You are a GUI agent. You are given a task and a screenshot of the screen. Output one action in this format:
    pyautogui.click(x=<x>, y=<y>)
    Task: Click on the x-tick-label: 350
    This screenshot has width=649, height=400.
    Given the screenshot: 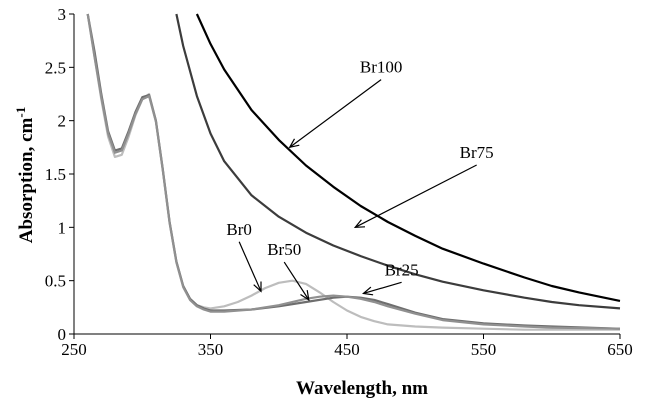 What is the action you would take?
    pyautogui.click(x=211, y=349)
    